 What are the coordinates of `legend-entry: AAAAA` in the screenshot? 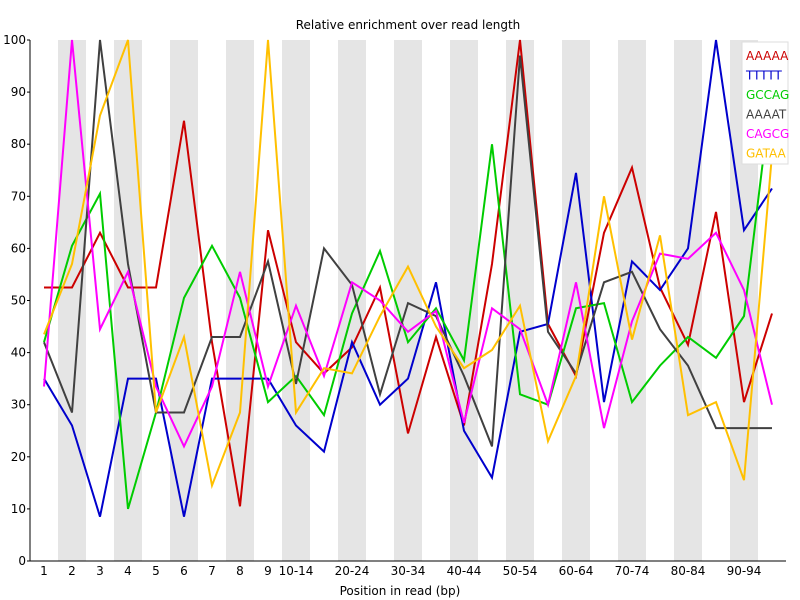 It's located at (767, 56).